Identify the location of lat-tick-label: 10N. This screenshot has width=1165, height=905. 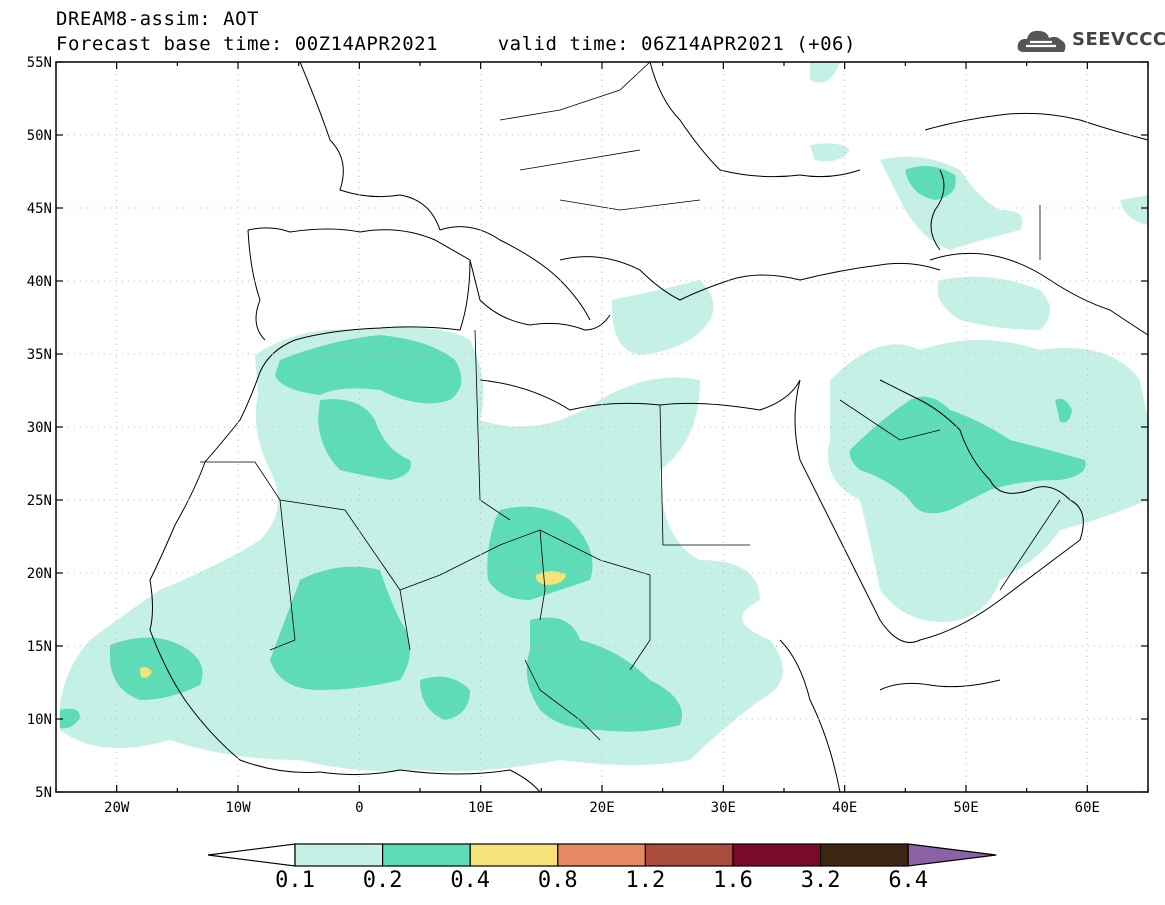
(39, 720).